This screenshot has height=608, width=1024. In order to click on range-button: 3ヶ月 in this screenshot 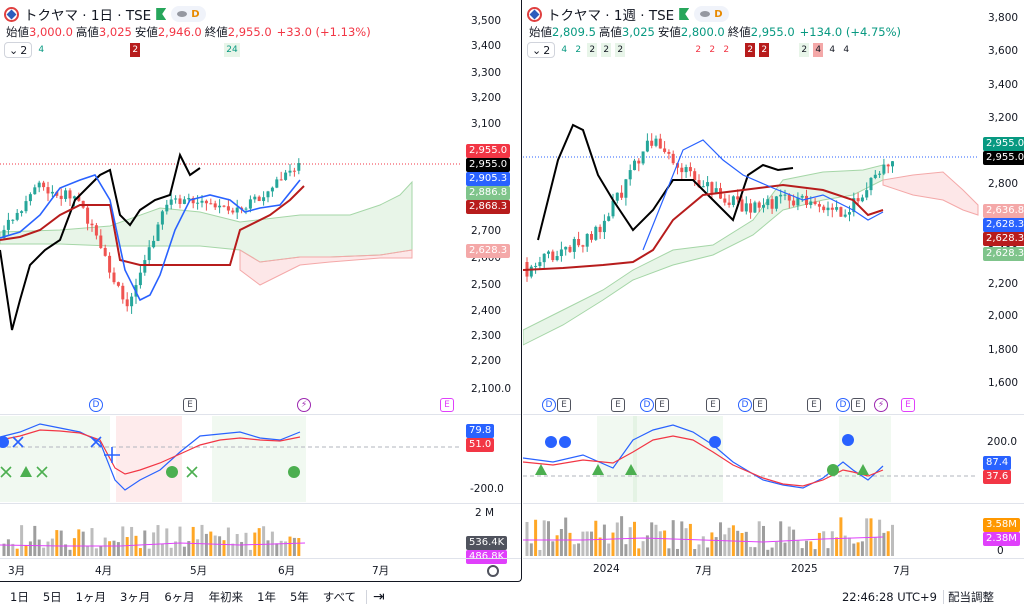, I will do `click(135, 597)`.